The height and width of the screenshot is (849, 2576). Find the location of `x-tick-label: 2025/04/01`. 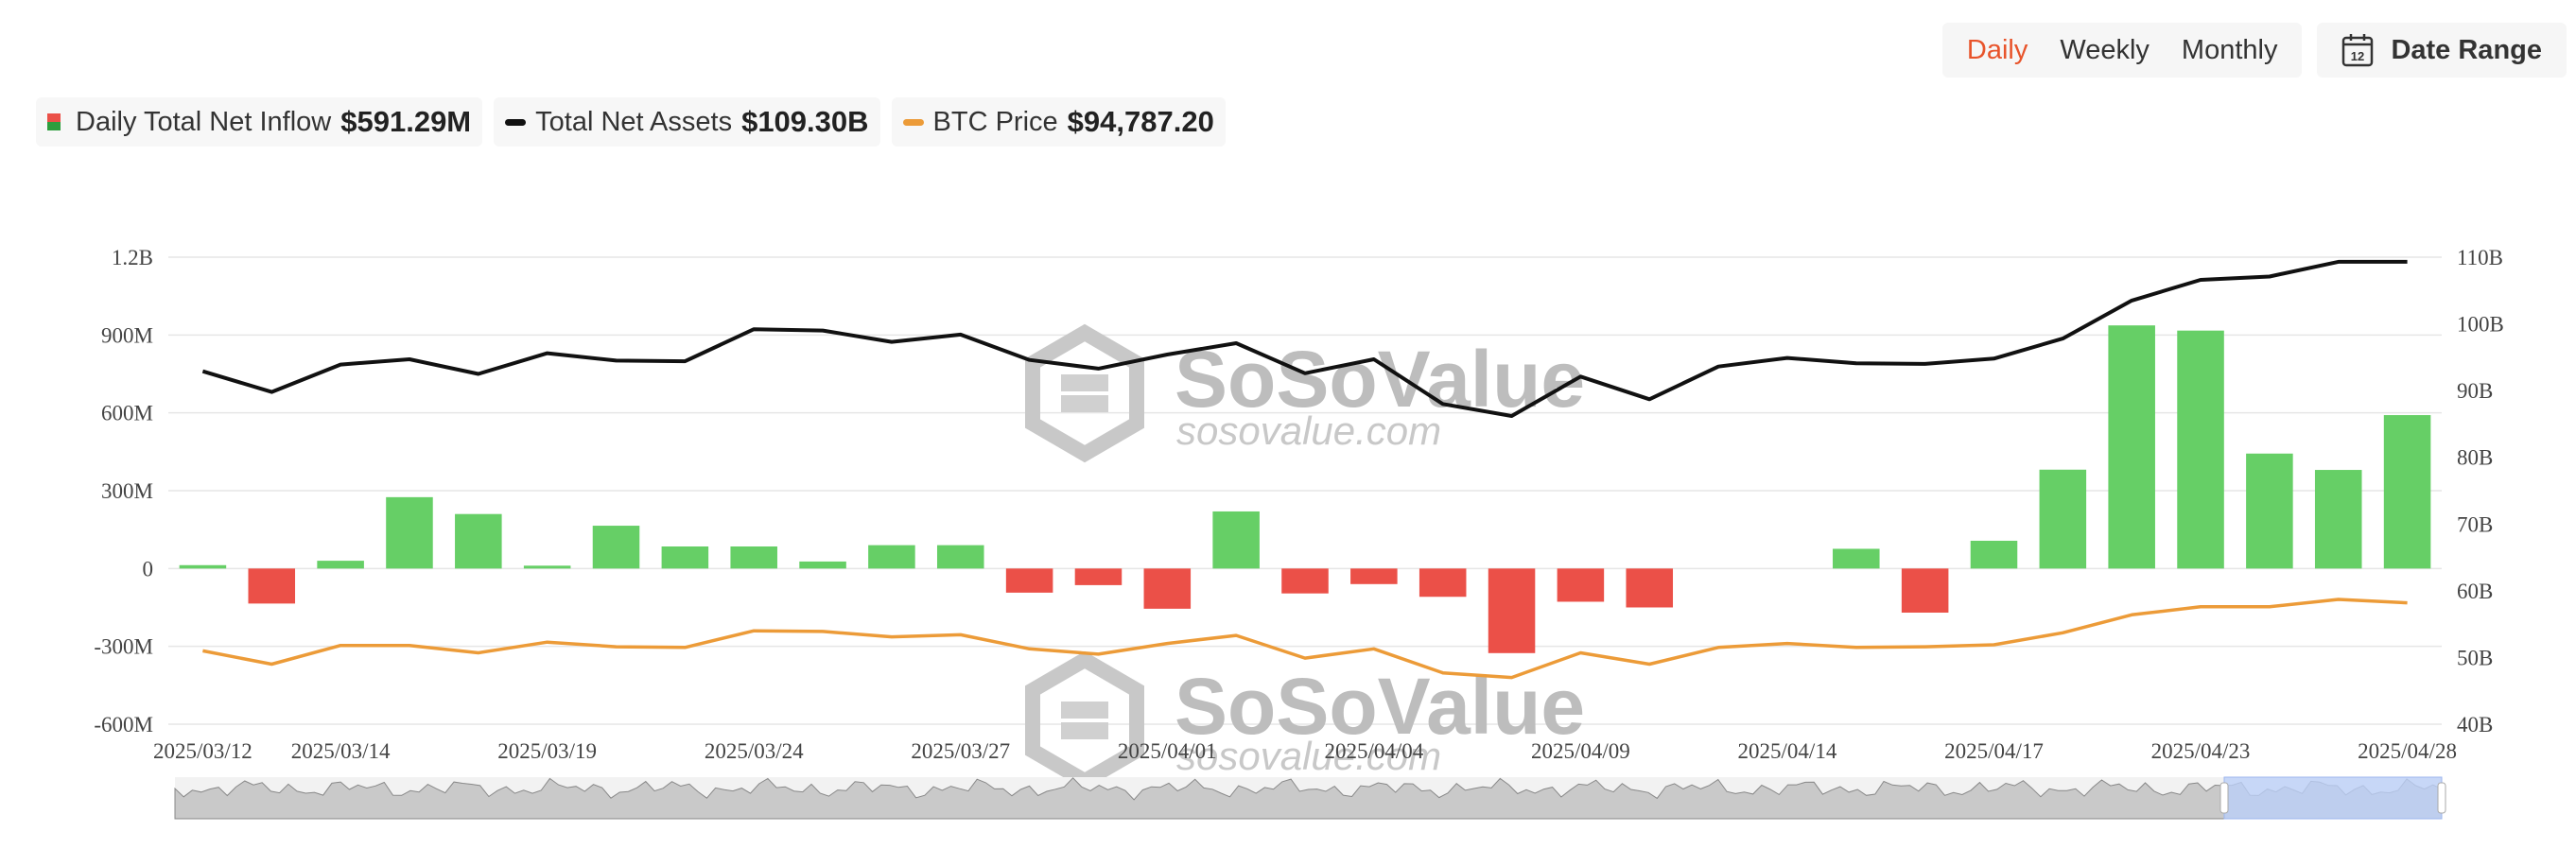

x-tick-label: 2025/04/01 is located at coordinates (1167, 751).